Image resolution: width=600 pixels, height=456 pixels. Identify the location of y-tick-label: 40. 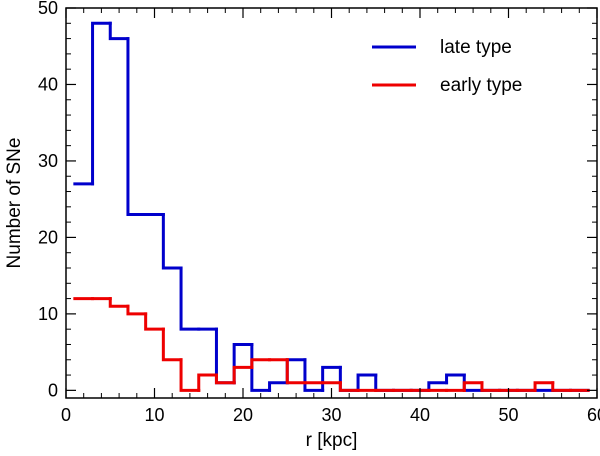
(48, 84).